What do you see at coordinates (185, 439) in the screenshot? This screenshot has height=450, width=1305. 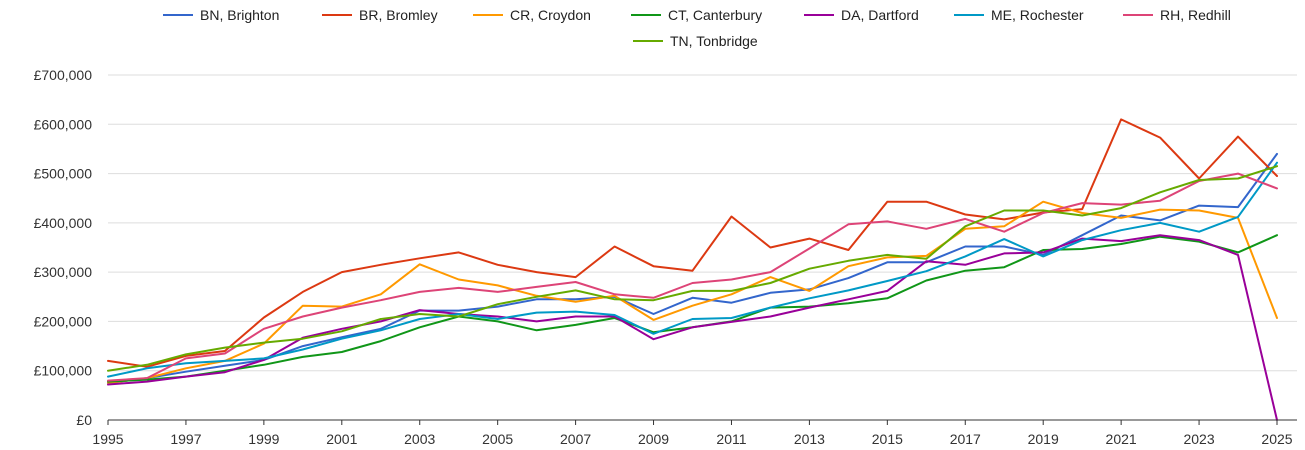 I see `x-tick-label: 1997` at bounding box center [185, 439].